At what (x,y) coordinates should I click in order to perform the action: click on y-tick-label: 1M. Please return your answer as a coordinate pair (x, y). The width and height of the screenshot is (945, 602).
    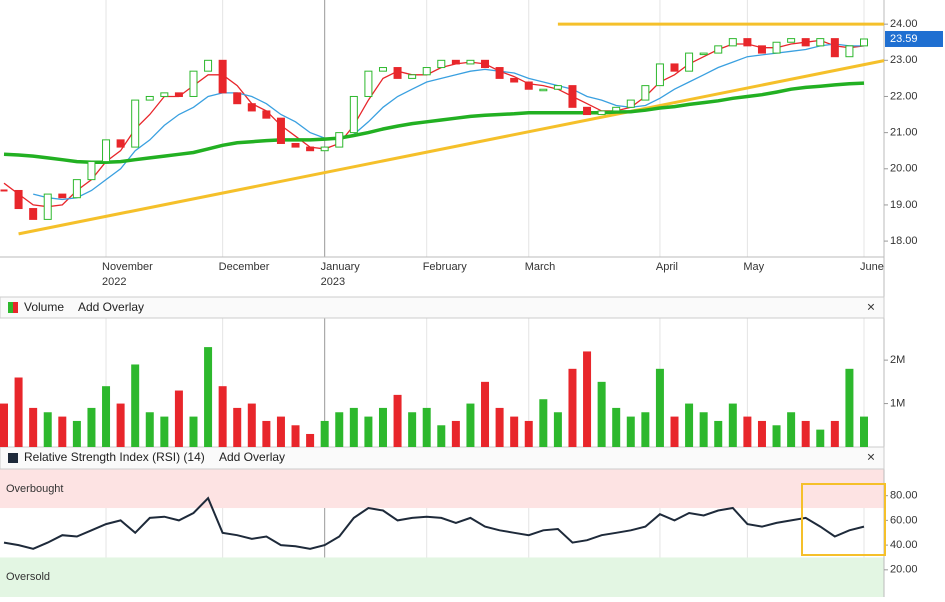
    Looking at the image, I should click on (897, 403).